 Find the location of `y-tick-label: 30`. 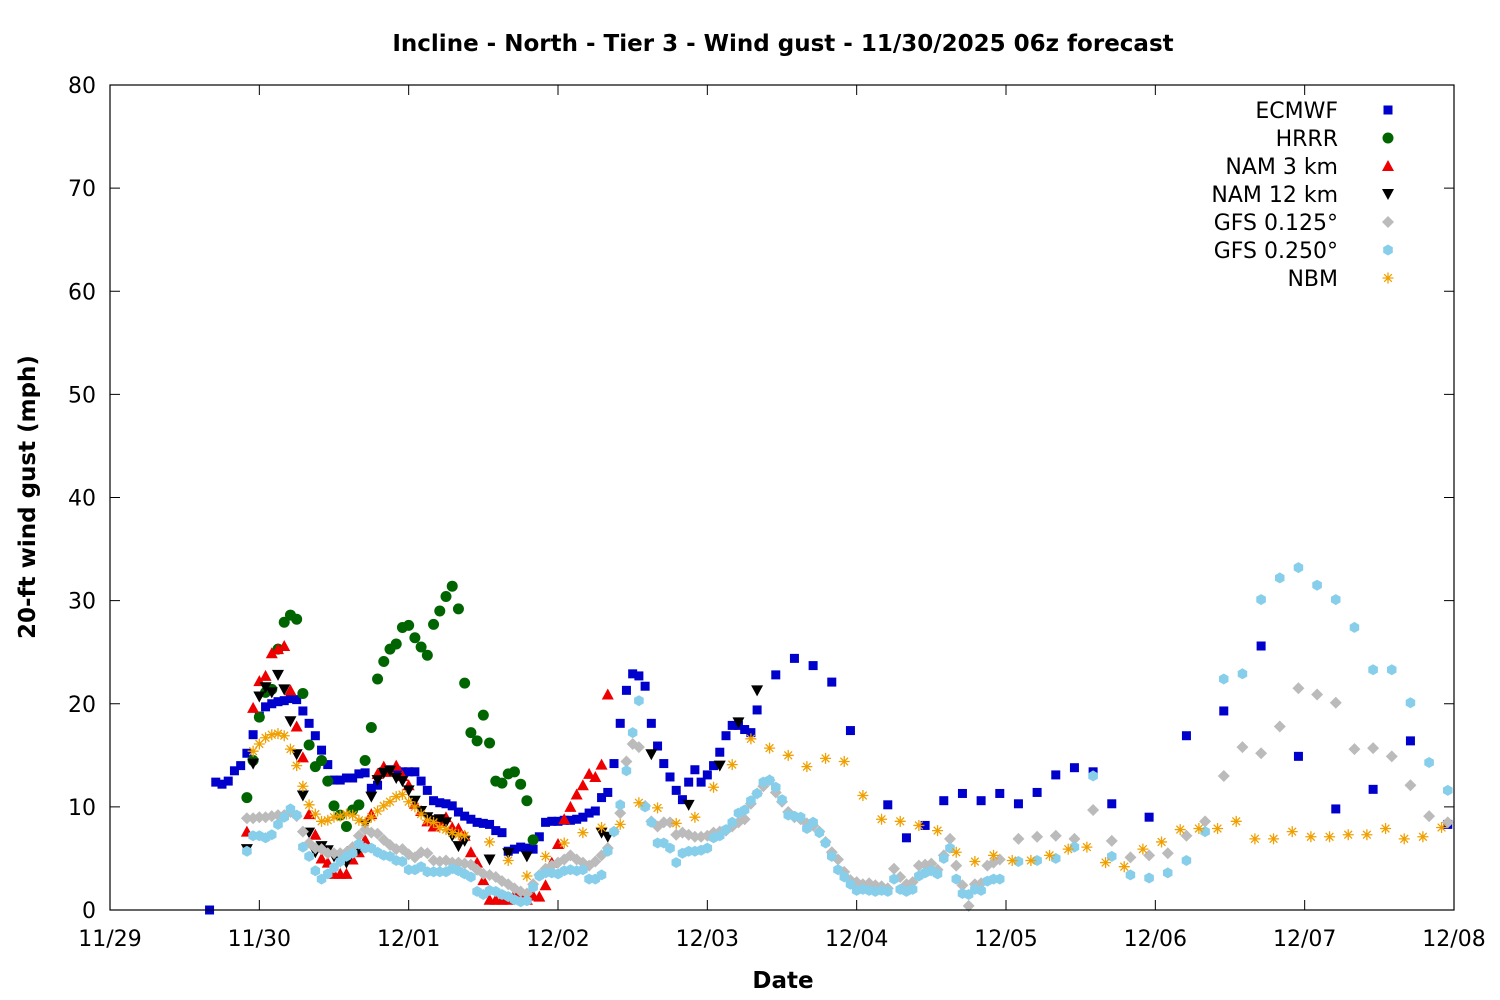

y-tick-label: 30 is located at coordinates (82, 602).